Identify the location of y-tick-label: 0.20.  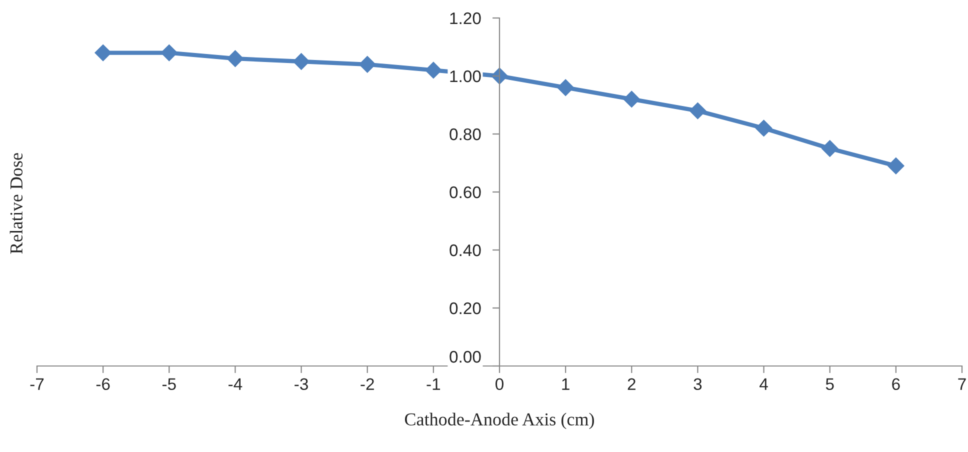
(465, 308).